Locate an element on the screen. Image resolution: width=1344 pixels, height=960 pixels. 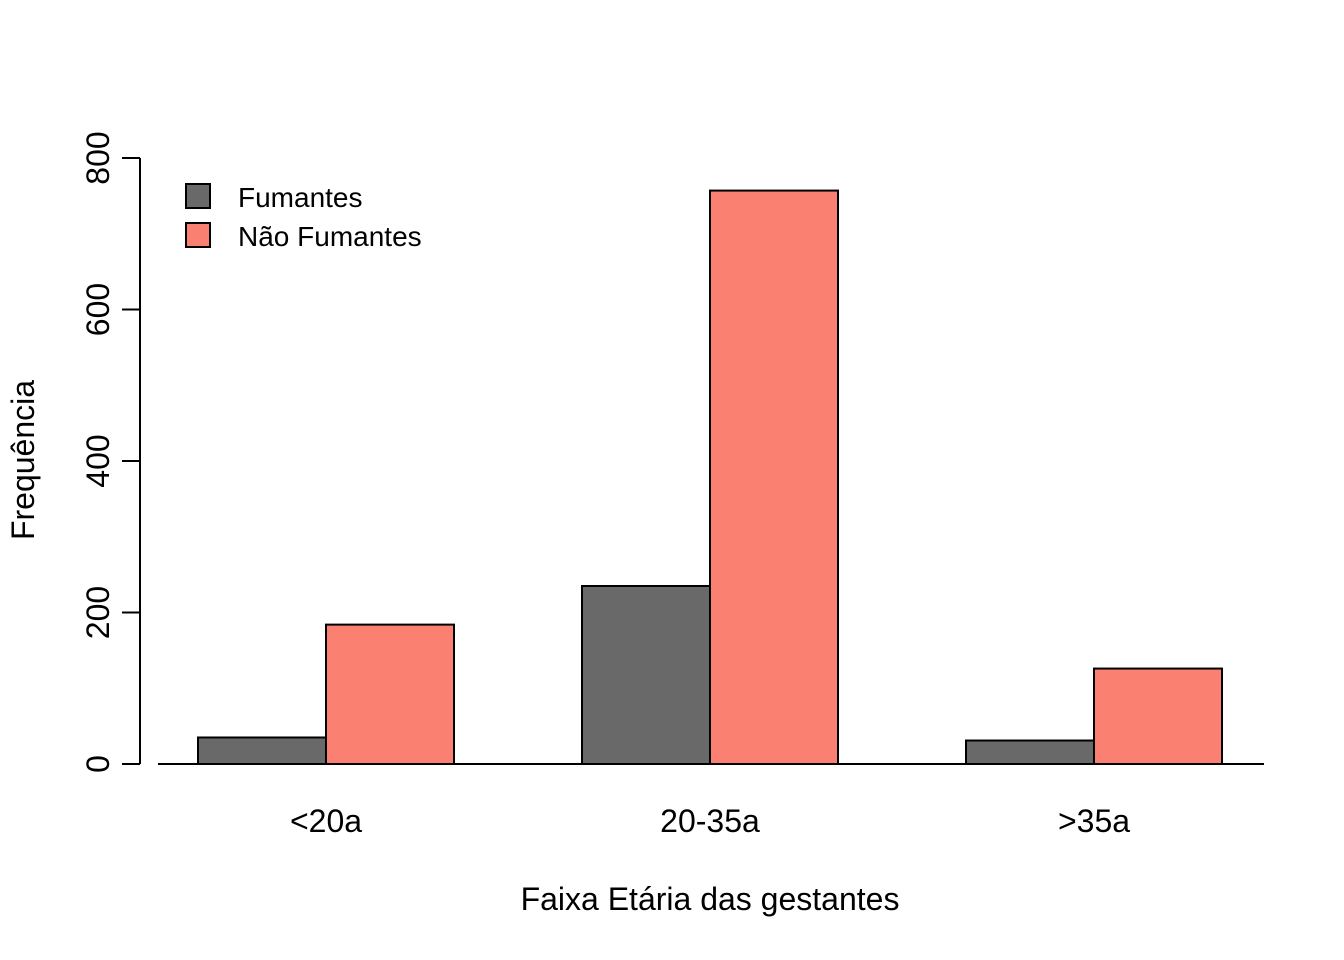
y-tick-label: 400 is located at coordinates (98, 460).